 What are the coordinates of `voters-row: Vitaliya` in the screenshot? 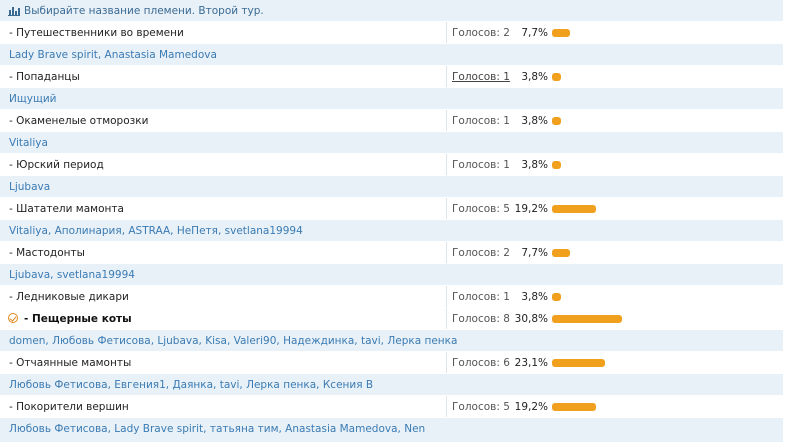 It's located at (391, 143).